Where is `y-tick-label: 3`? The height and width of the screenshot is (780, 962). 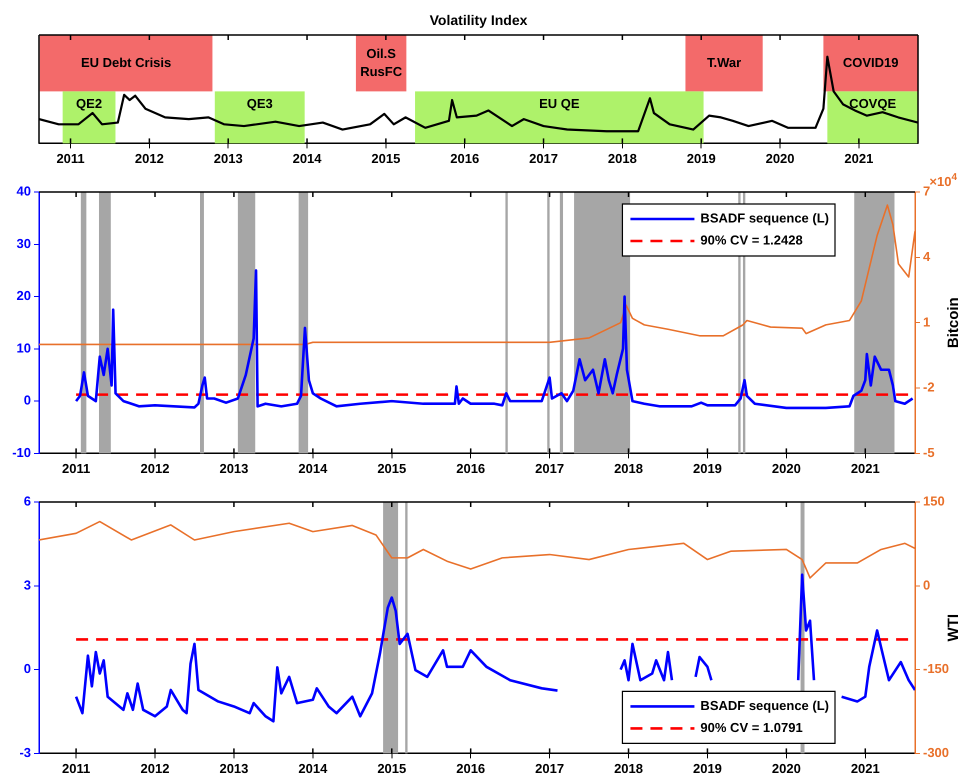 y-tick-label: 3 is located at coordinates (27, 584).